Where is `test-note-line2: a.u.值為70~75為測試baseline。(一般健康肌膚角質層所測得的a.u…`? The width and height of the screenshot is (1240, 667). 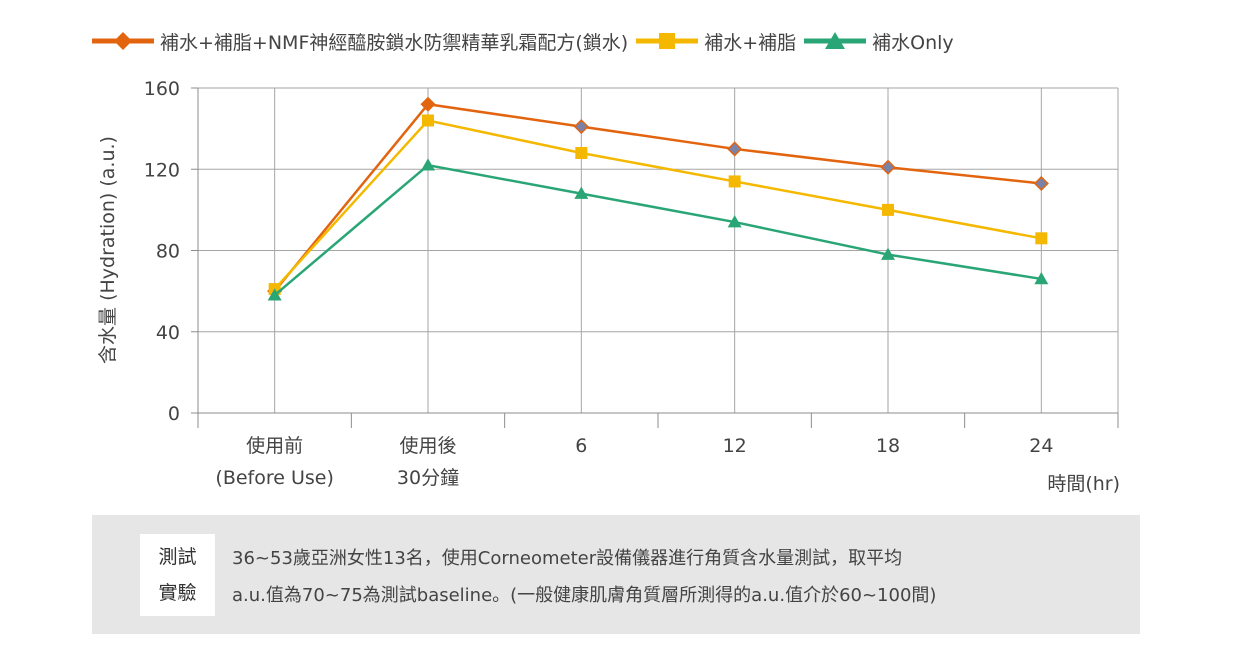 test-note-line2: a.u.值為70~75為測試baseline。(一般健康肌膚角質層所測得的a.u… is located at coordinates (584, 595).